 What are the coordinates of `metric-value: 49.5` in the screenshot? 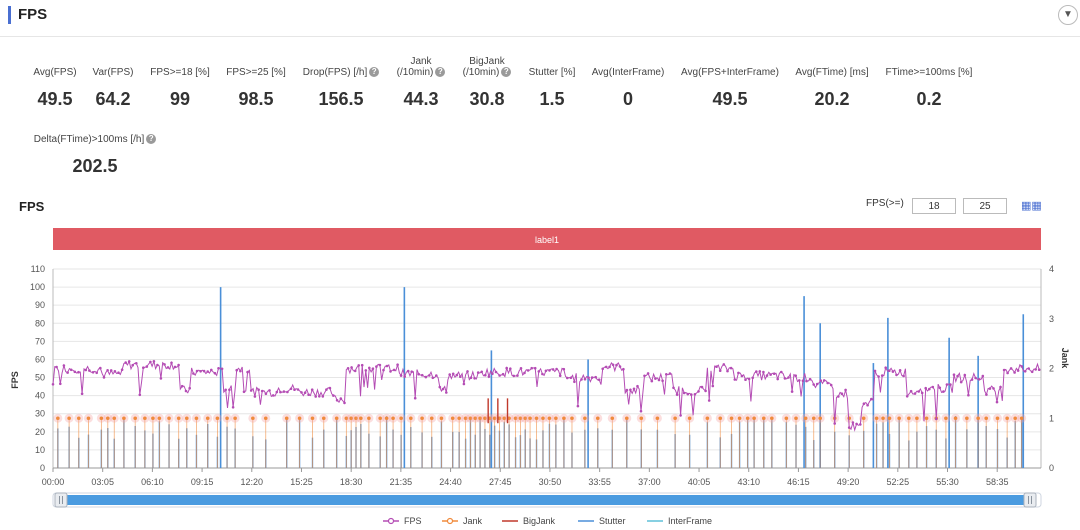 It's located at (730, 99).